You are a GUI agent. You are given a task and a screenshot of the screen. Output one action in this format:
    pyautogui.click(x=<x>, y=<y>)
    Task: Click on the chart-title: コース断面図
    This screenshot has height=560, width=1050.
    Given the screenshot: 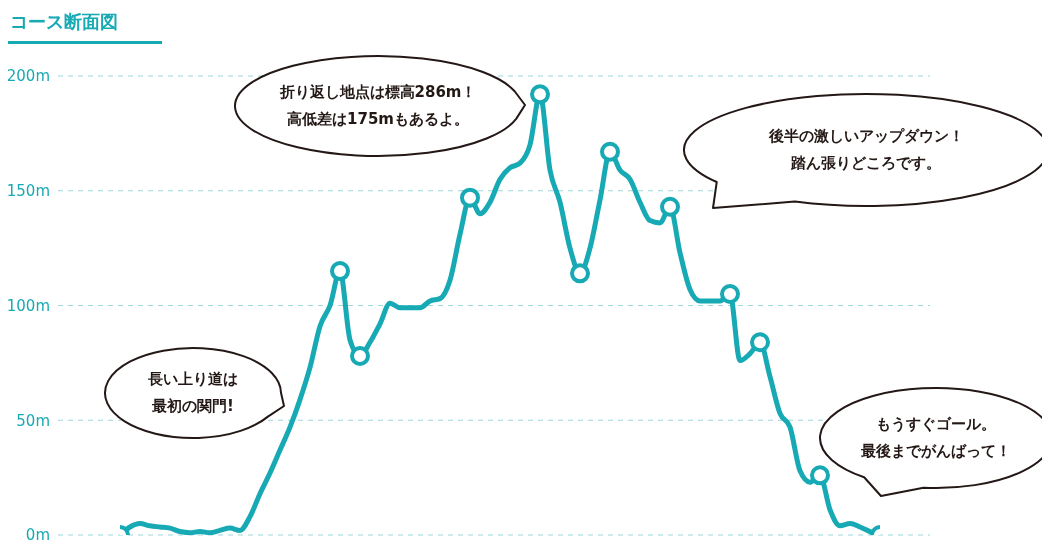 What is the action you would take?
    pyautogui.click(x=64, y=22)
    